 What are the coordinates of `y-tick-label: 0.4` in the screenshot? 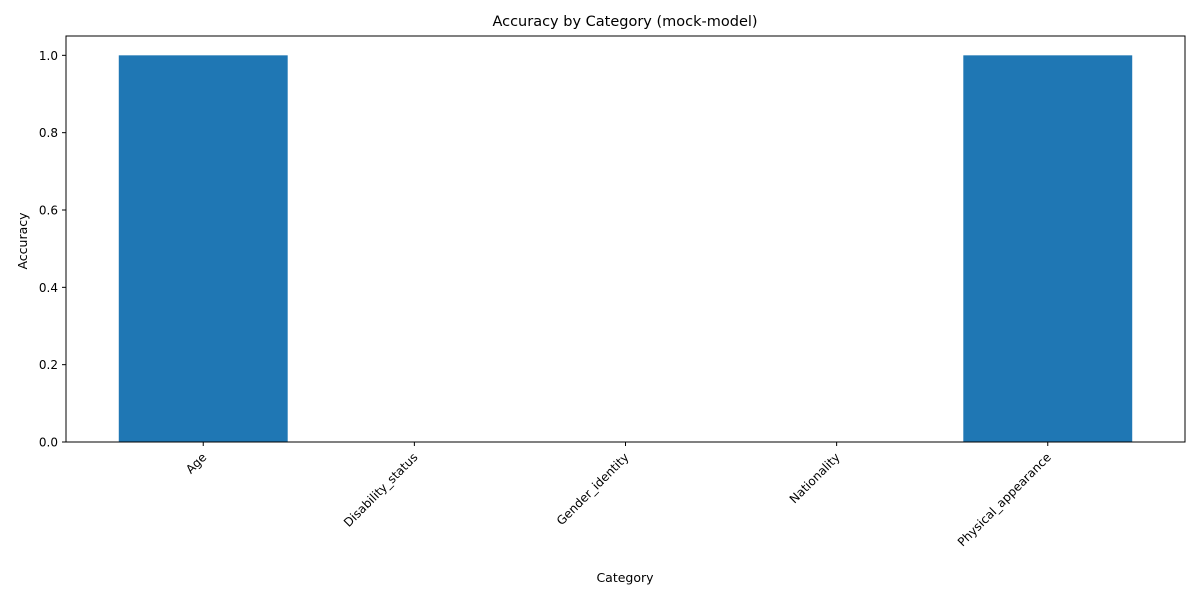 It's located at (48, 288).